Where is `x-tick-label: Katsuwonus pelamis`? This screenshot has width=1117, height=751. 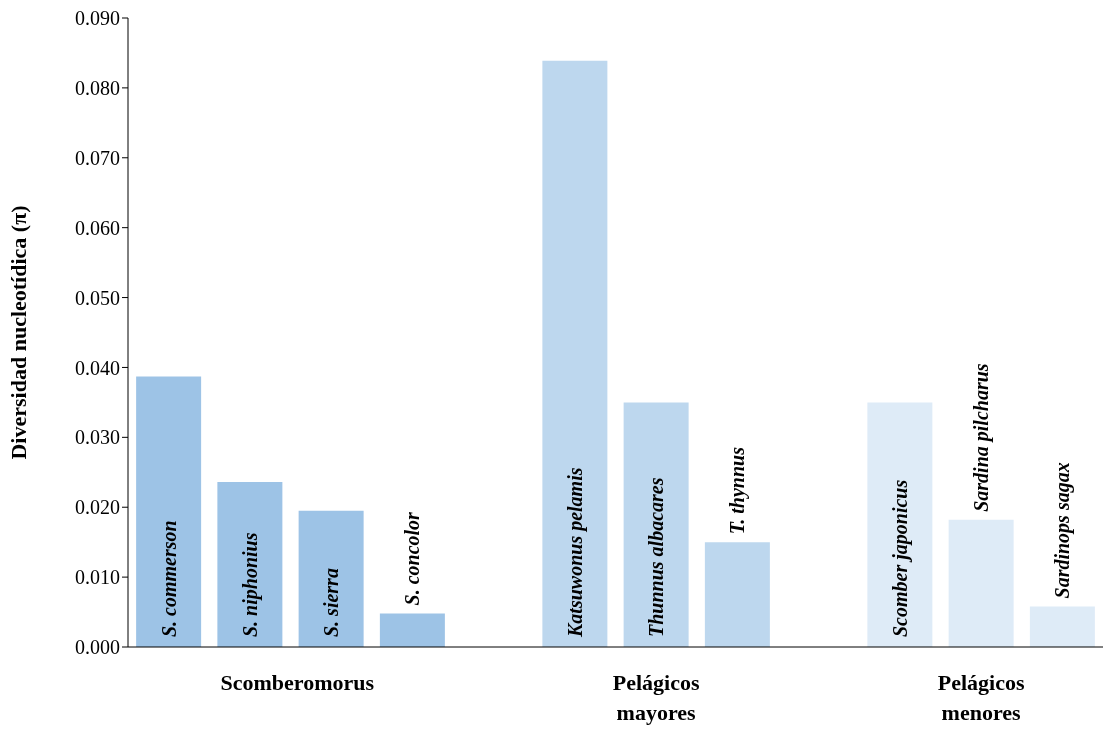
x-tick-label: Katsuwonus pelamis is located at coordinates (575, 552).